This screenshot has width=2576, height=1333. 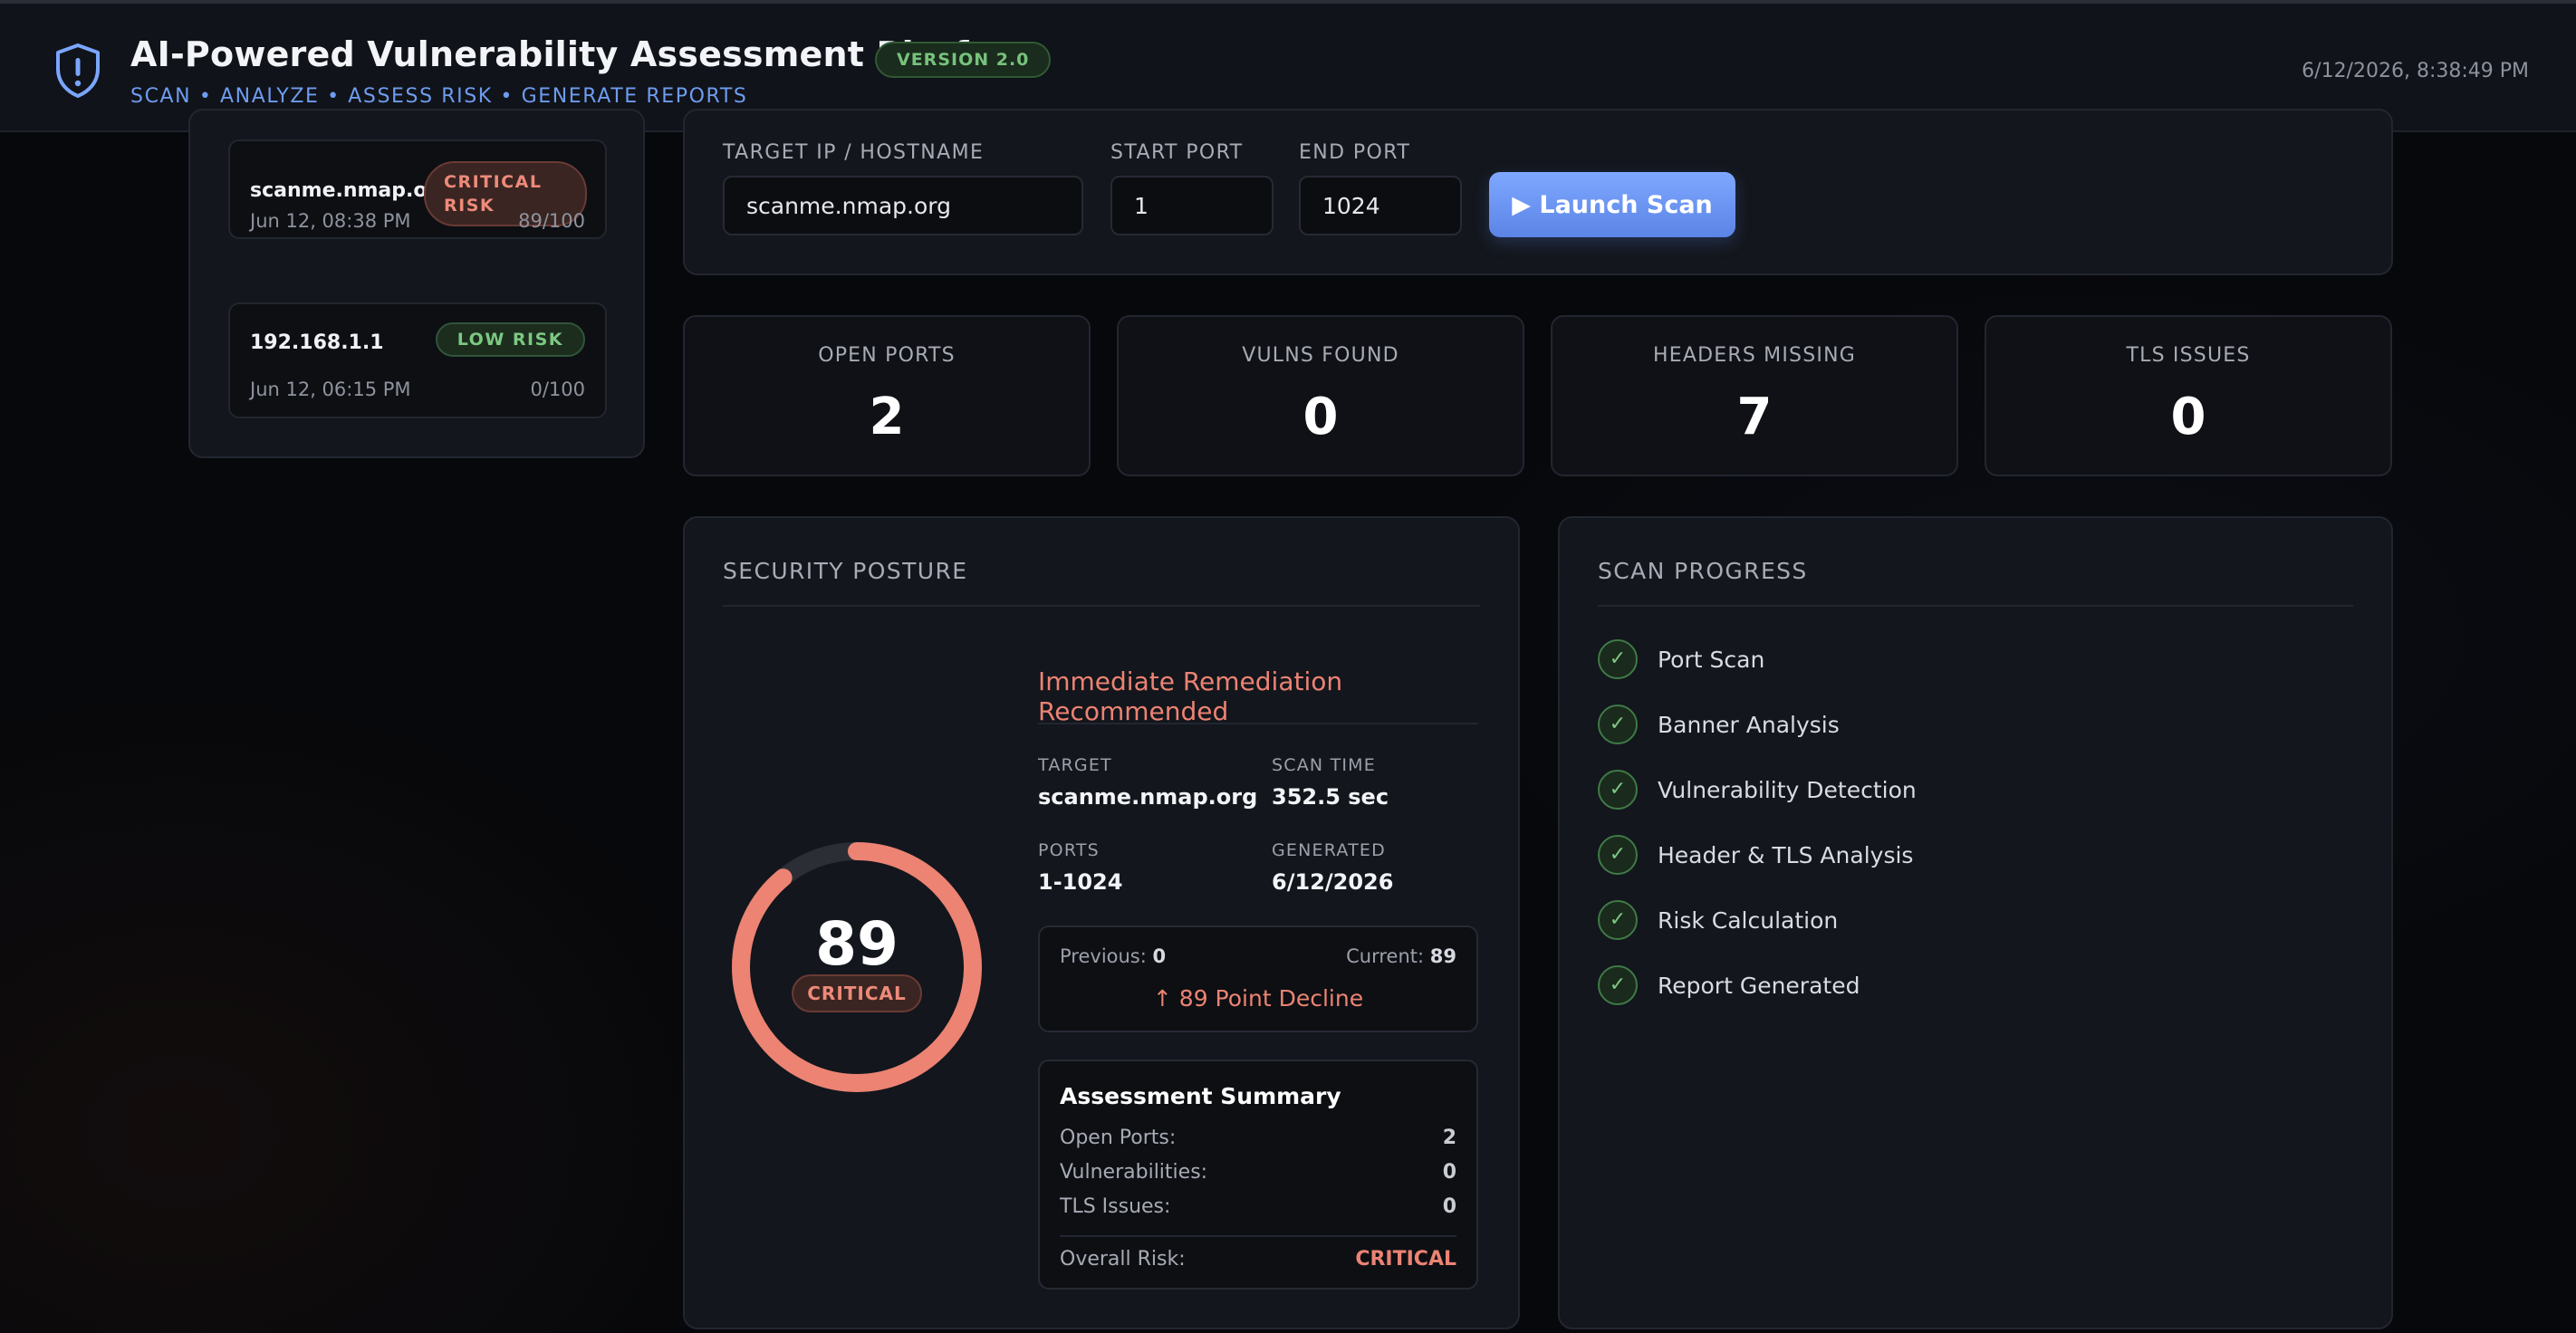 I want to click on step-label: Report Generated, so click(x=1759, y=986).